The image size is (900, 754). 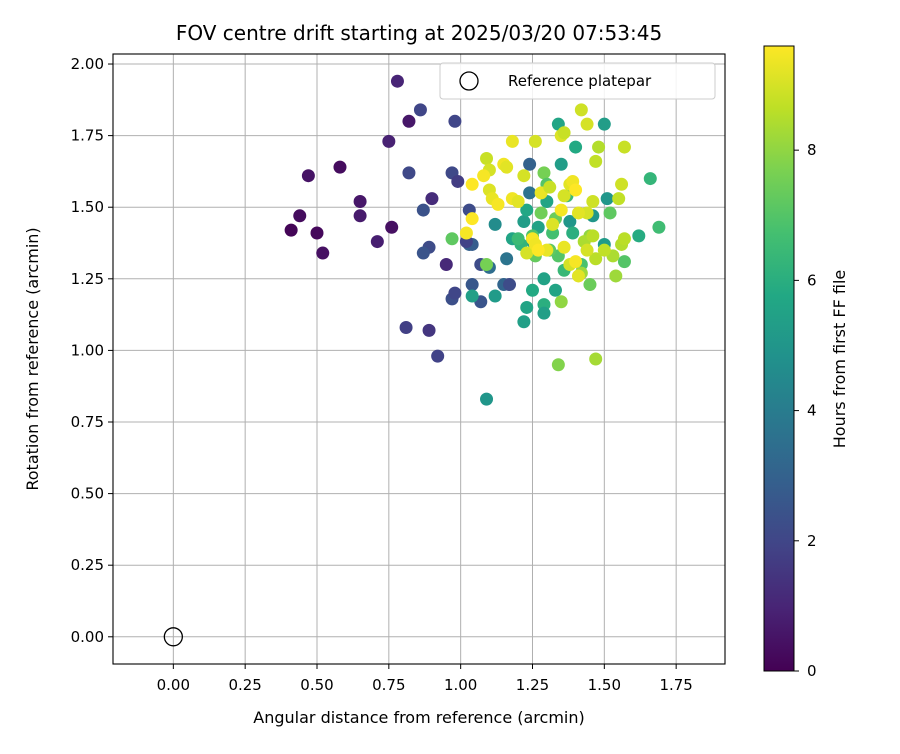 I want to click on colorbar-label: Hours from first FF file, so click(x=839, y=359).